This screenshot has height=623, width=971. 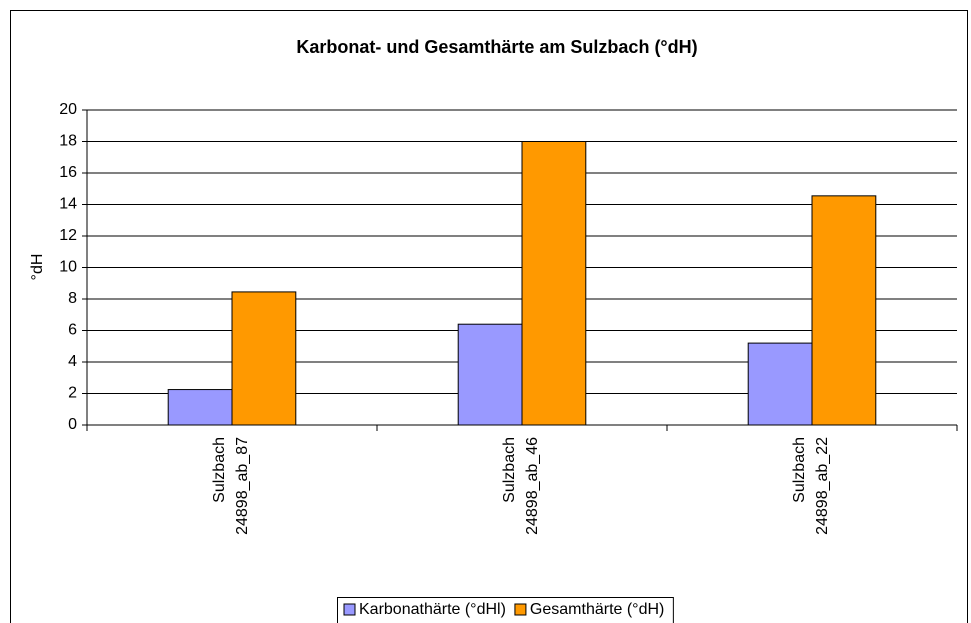 I want to click on legend-label: Karbonathärte (°dHl), so click(x=432, y=609).